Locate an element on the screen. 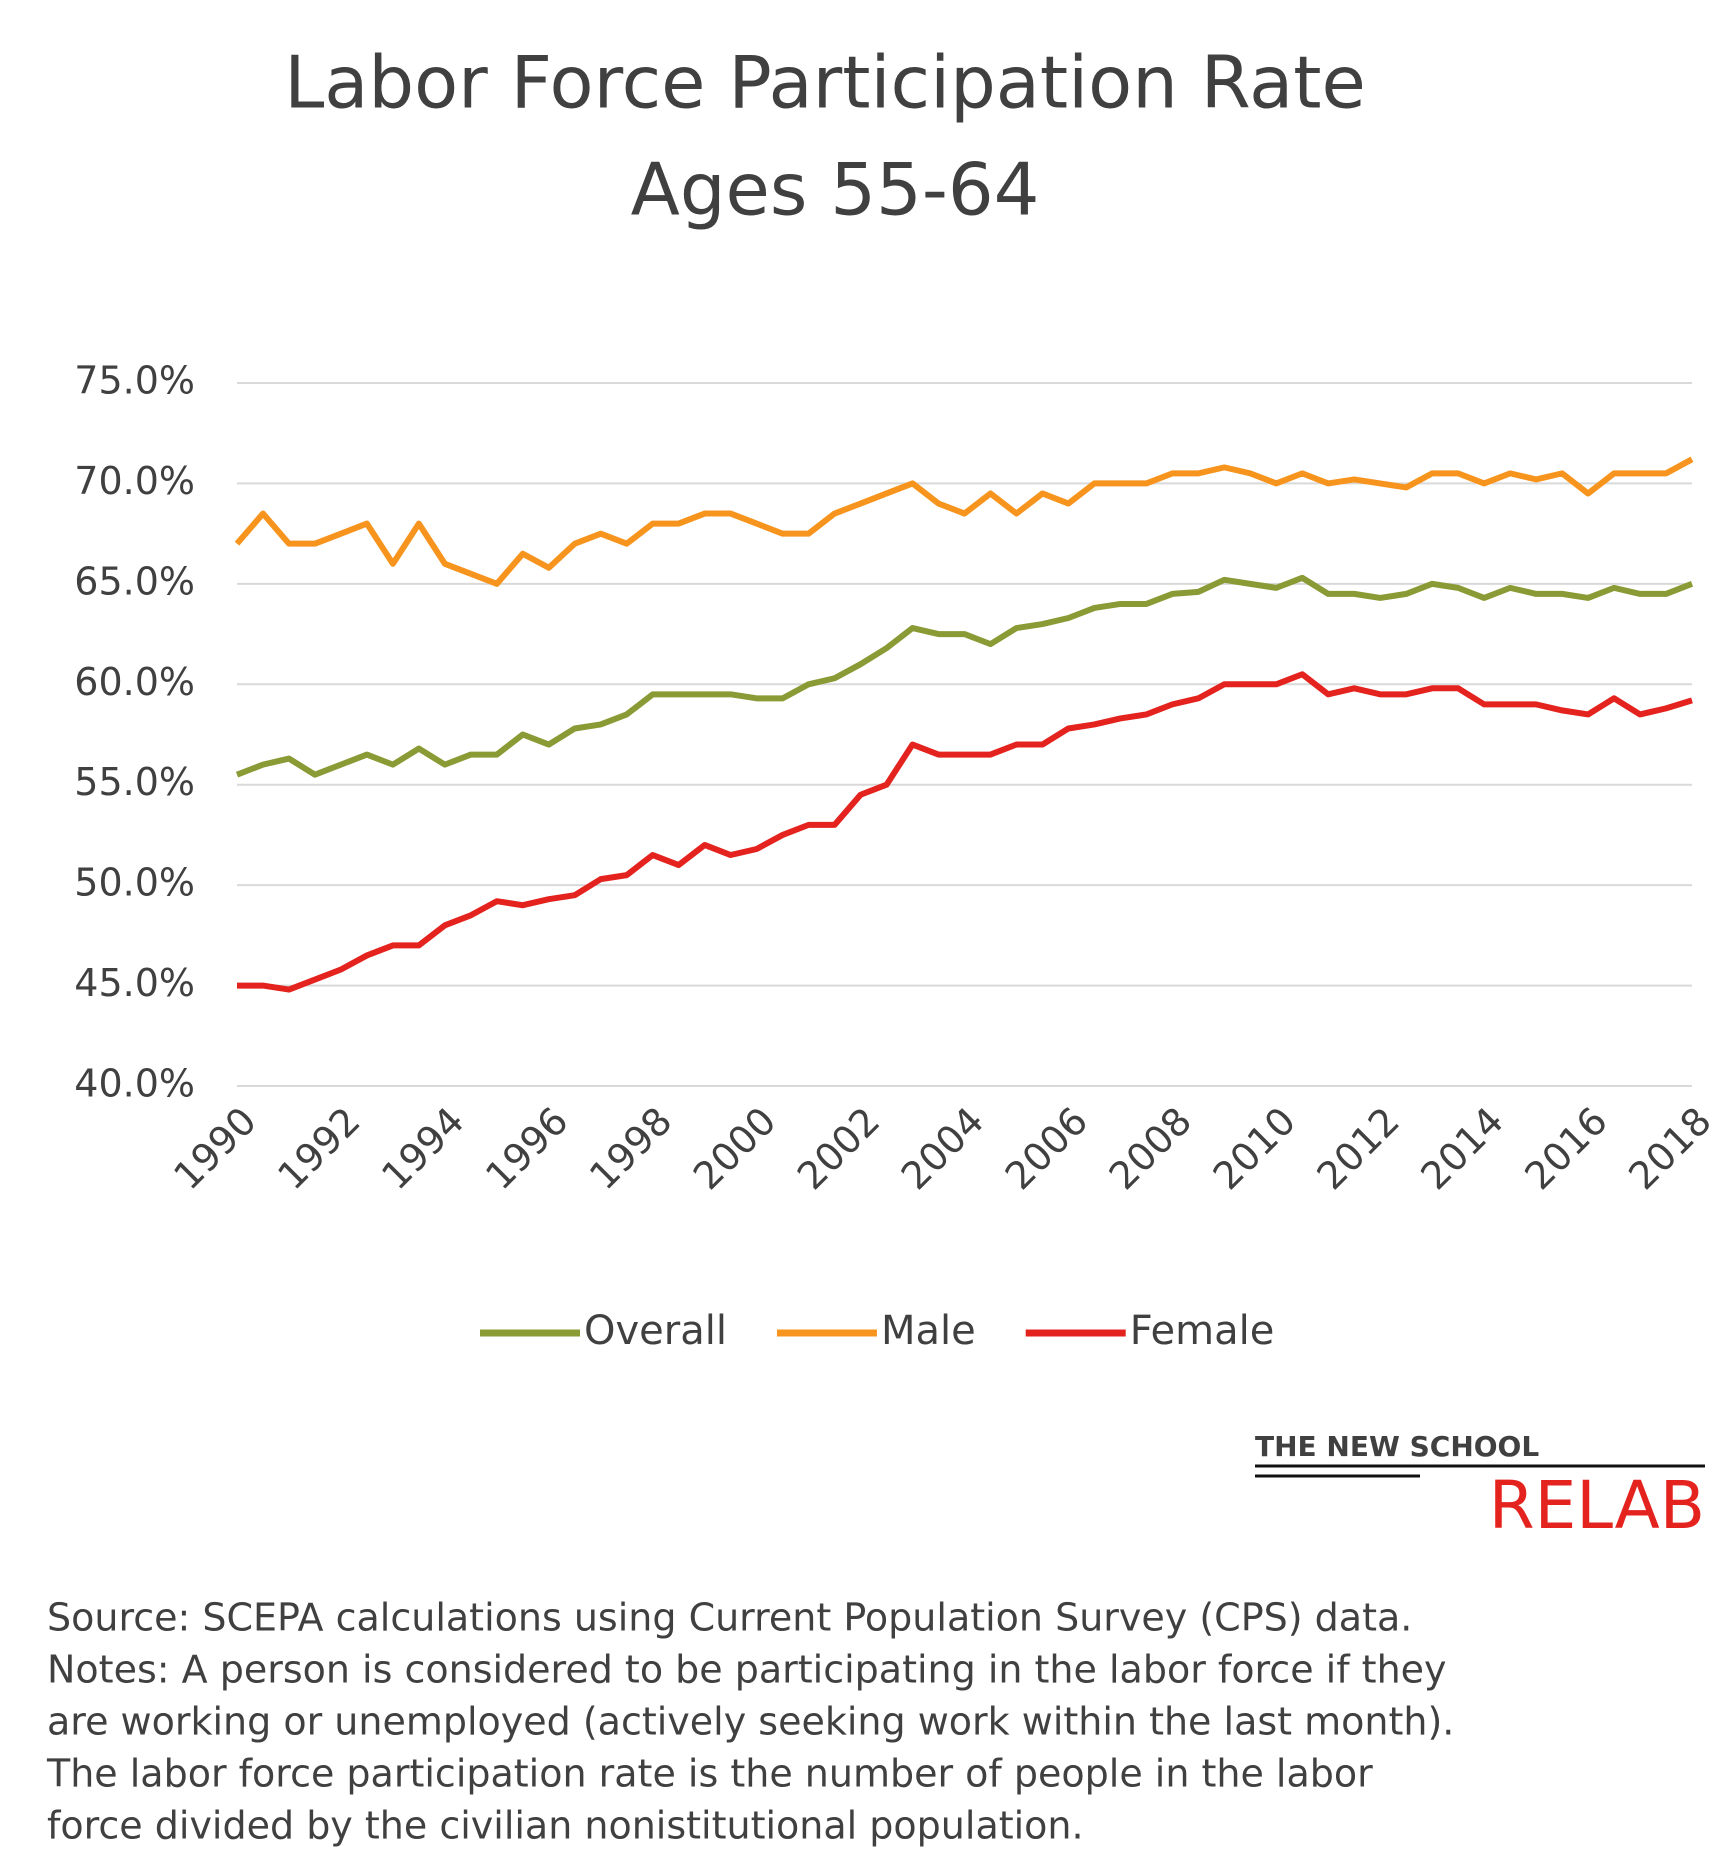 Image resolution: width=1724 pixels, height=1862 pixels. x-tick-label: 2018 is located at coordinates (1670, 1149).